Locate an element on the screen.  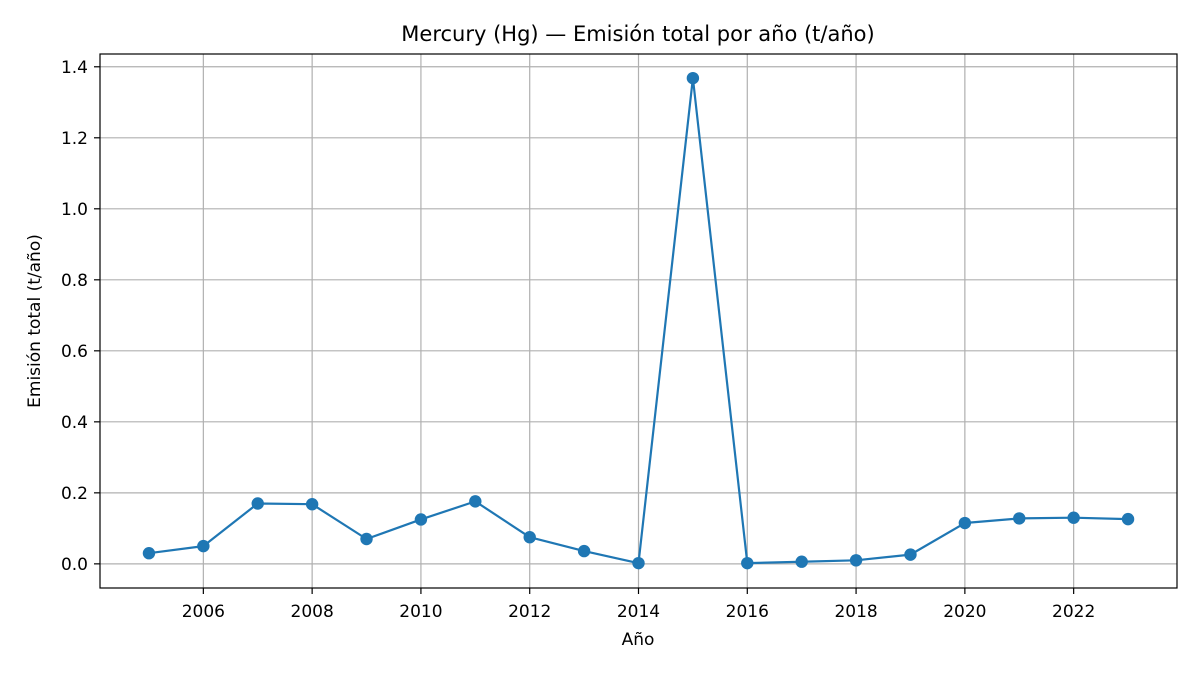
y-tick-label: 0.0 is located at coordinates (74, 565).